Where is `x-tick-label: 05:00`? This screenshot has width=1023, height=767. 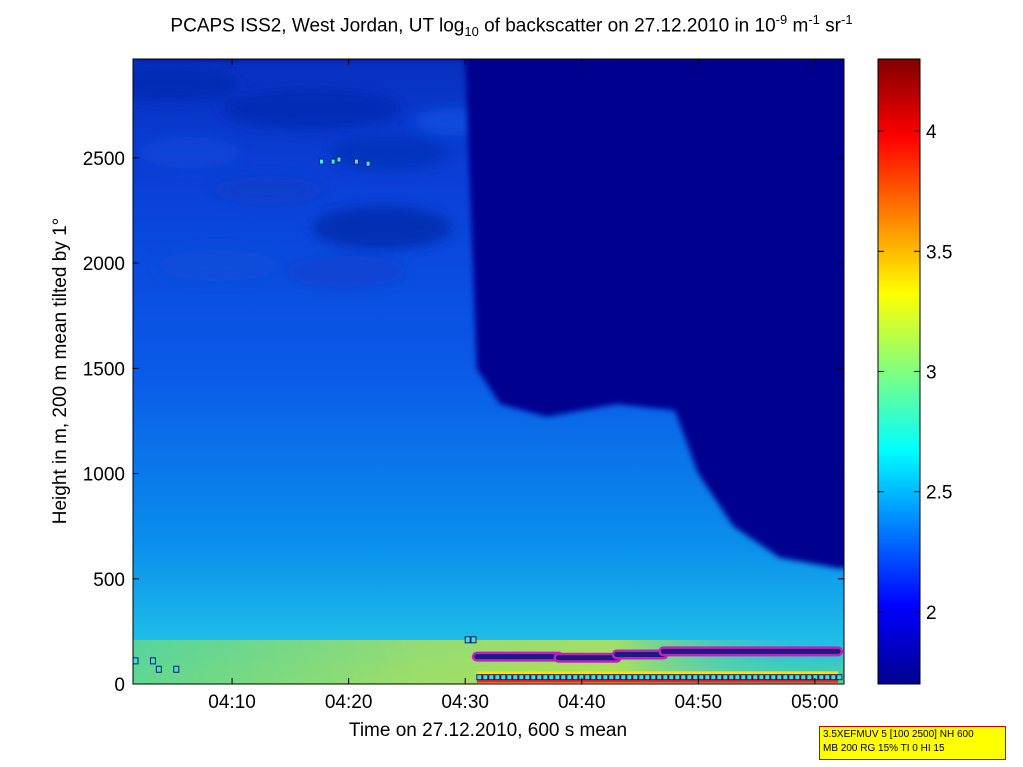 x-tick-label: 05:00 is located at coordinates (815, 702).